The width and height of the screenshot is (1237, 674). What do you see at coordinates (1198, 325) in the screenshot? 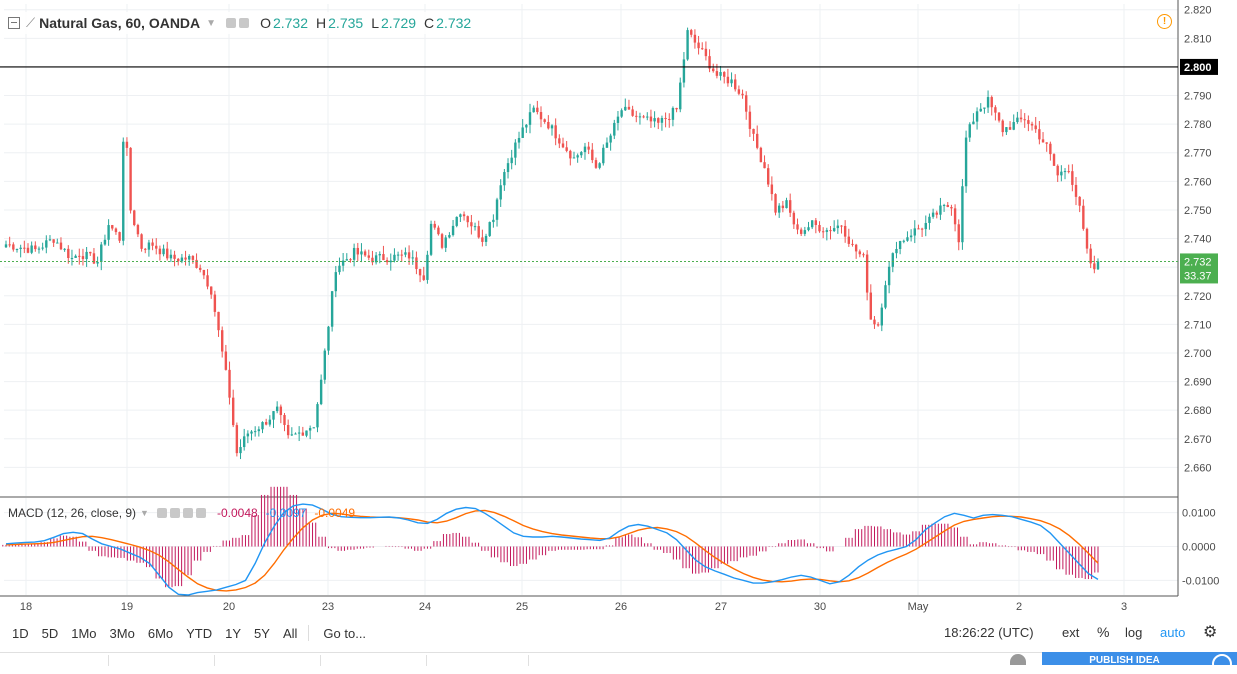
I see `price-tick-label: 2.710` at bounding box center [1198, 325].